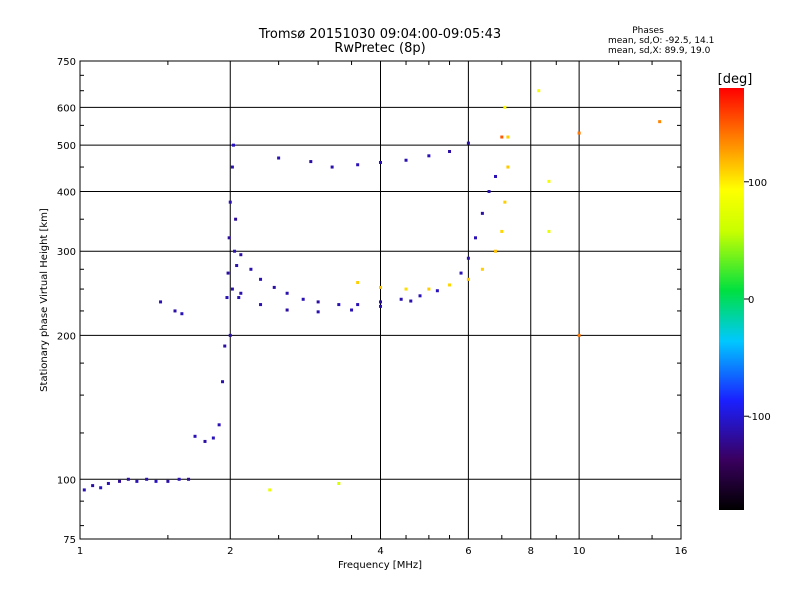  I want to click on y-tick-label: 200, so click(66, 336).